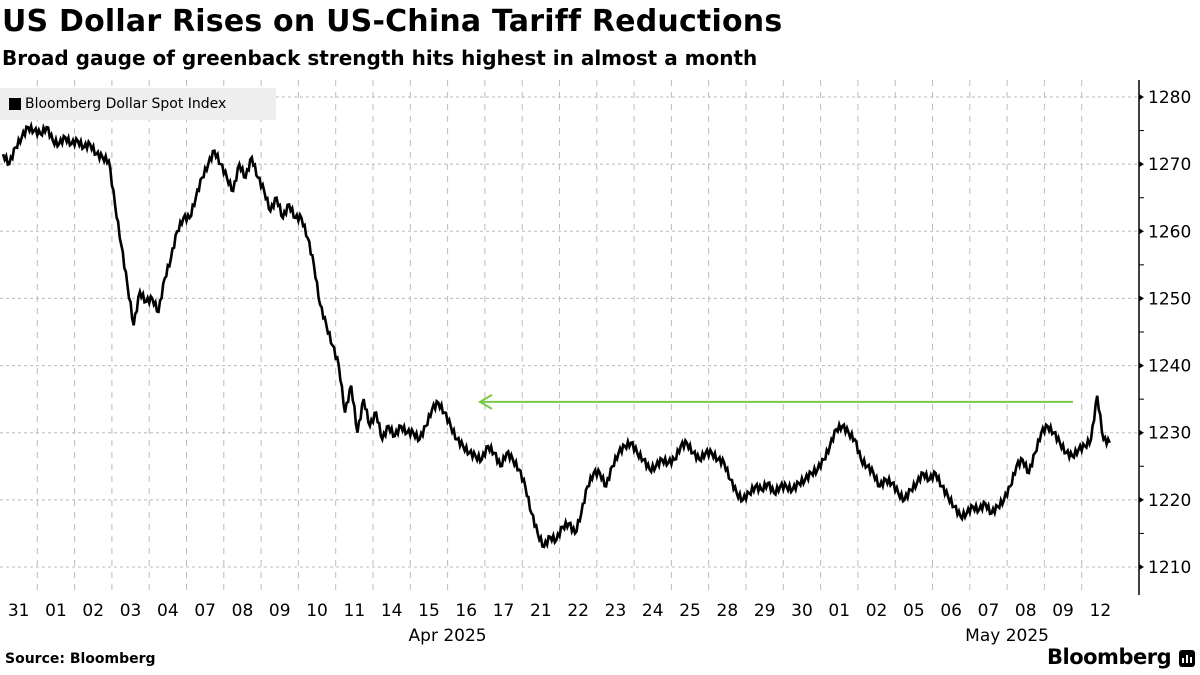 This screenshot has height=675, width=1200. Describe the element at coordinates (1169, 98) in the screenshot. I see `y-tick-label: 1280` at that location.